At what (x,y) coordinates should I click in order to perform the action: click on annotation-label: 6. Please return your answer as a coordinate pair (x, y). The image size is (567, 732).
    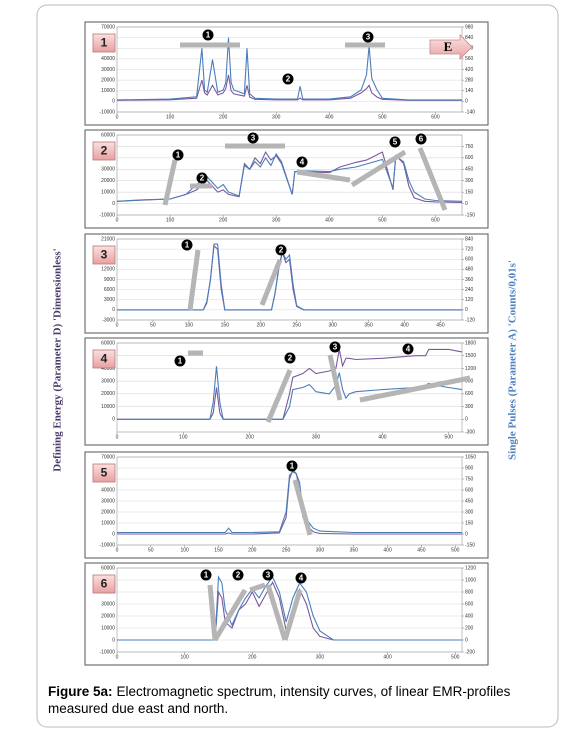
    Looking at the image, I should click on (421, 139).